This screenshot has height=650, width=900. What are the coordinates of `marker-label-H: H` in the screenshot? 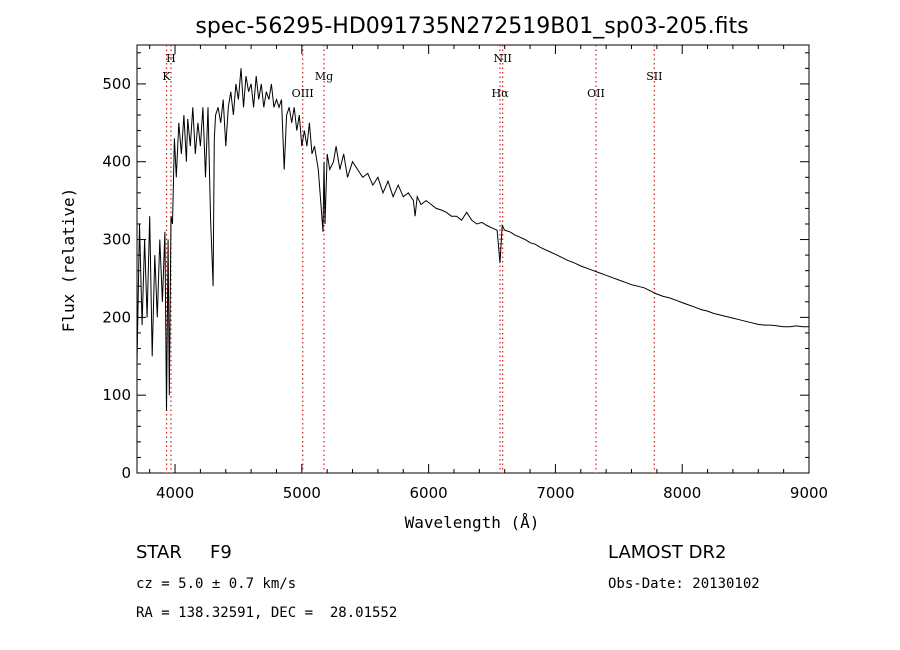 It's located at (171, 58).